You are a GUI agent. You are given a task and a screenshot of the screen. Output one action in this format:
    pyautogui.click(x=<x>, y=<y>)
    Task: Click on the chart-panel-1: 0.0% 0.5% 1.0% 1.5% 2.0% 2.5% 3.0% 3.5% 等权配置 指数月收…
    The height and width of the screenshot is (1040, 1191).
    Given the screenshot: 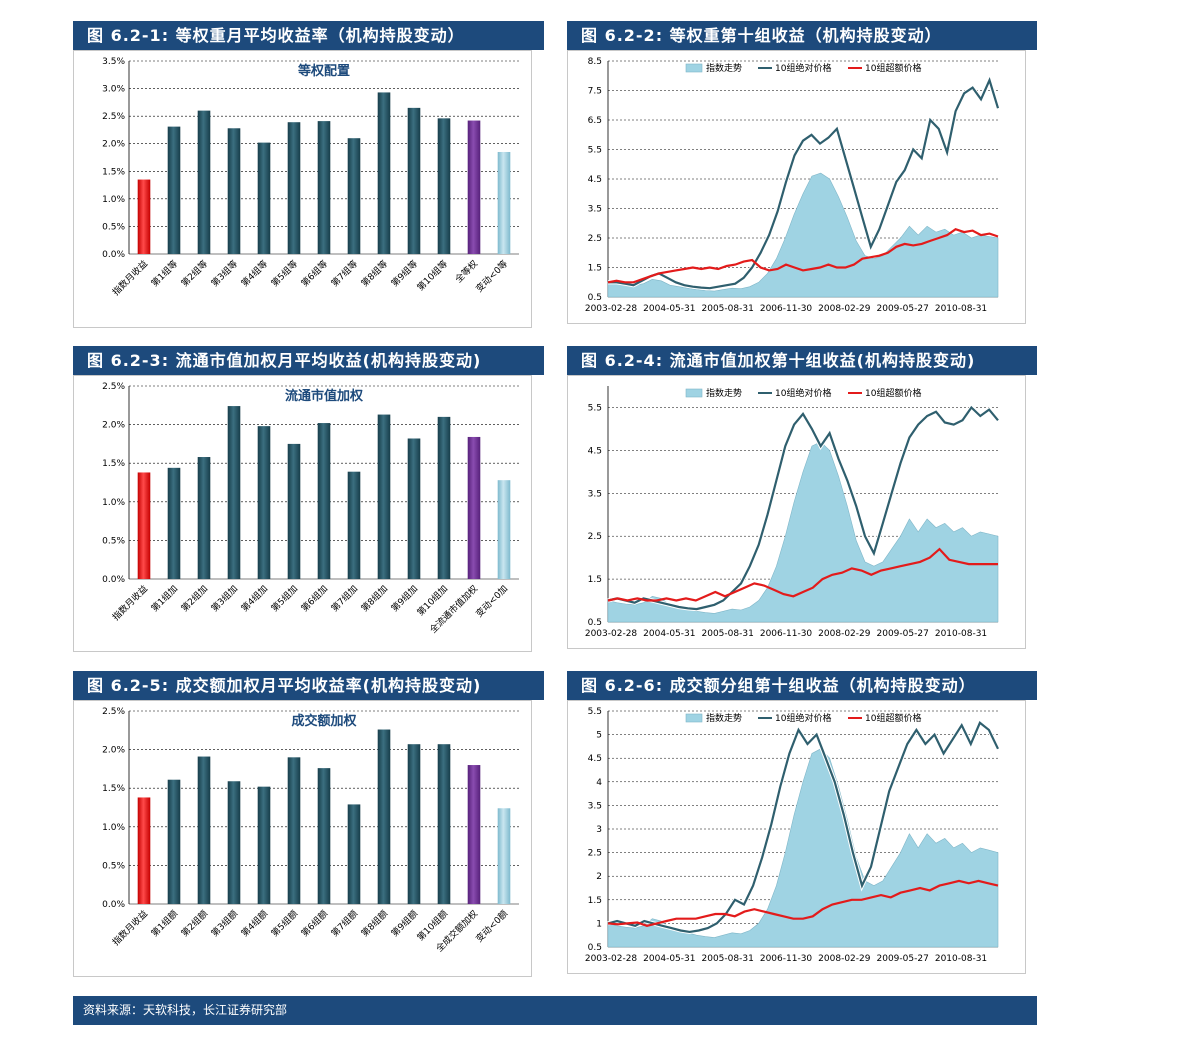 What is the action you would take?
    pyautogui.click(x=302, y=189)
    